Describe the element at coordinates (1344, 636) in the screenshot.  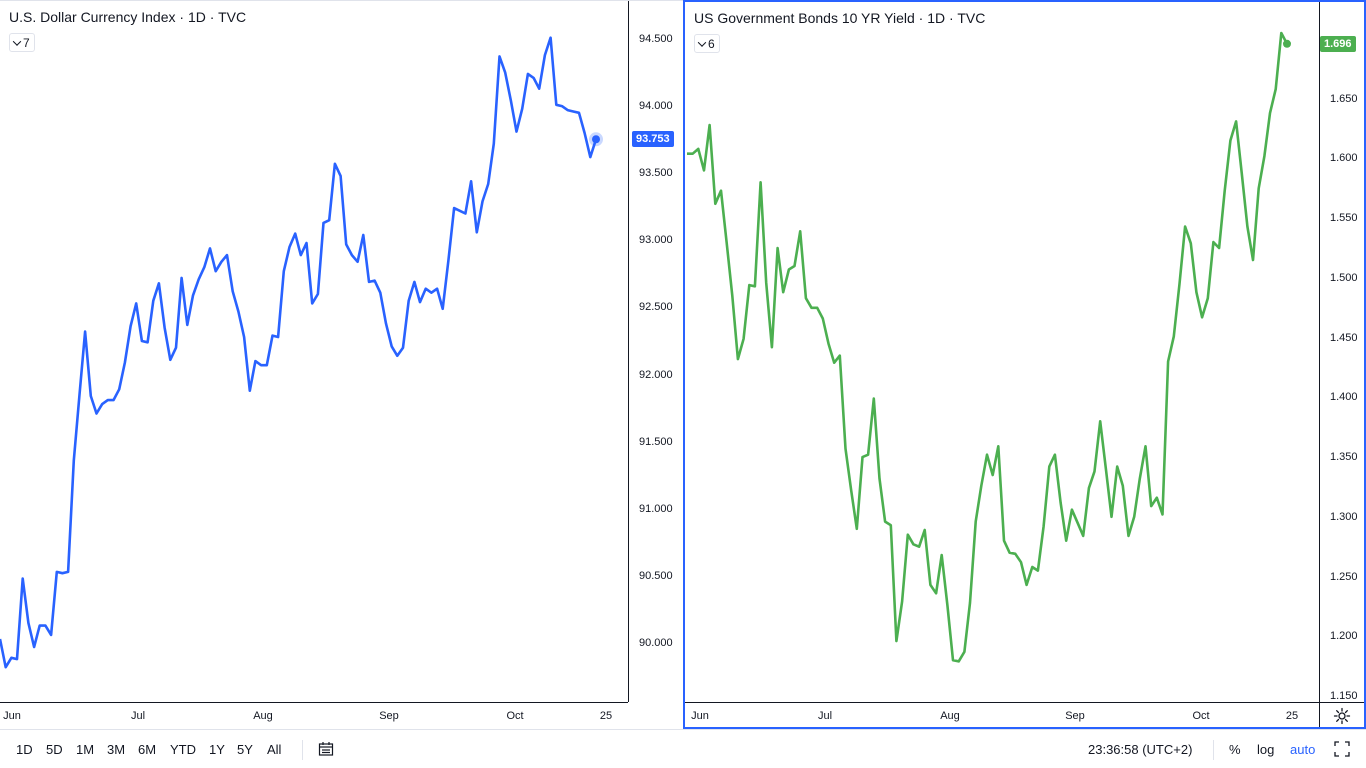
I see `us10y-y-tick-label: 1.200` at that location.